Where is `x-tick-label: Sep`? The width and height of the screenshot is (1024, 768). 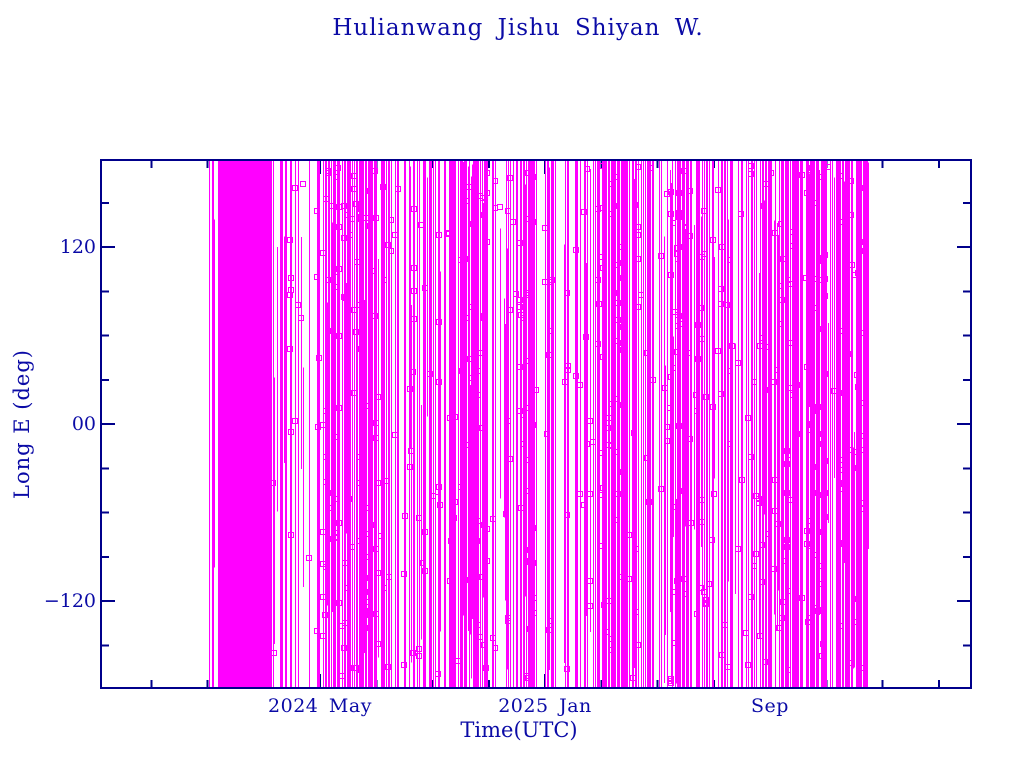 x-tick-label: Sep is located at coordinates (770, 706).